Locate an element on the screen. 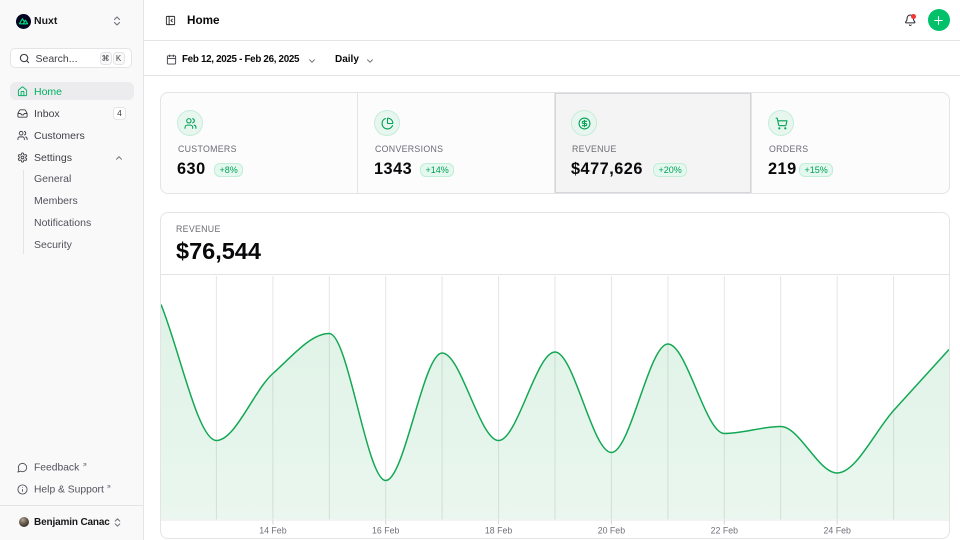 The height and width of the screenshot is (540, 960). svg-text: 18 Feb is located at coordinates (498, 530).